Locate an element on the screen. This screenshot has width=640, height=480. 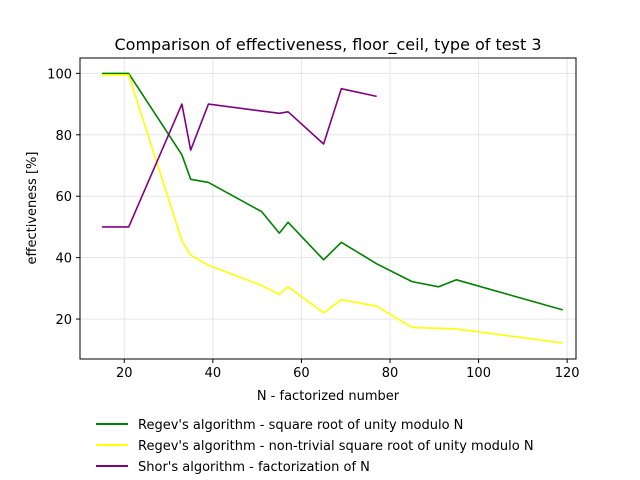
x-tick-label: 80 is located at coordinates (390, 373).